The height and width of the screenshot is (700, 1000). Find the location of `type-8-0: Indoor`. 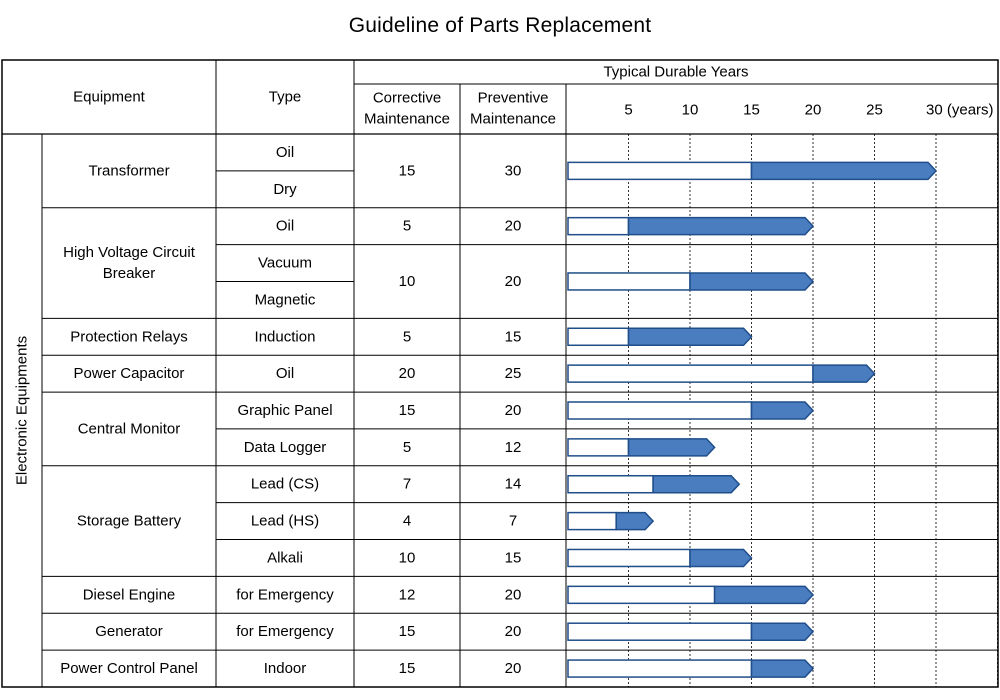

type-8-0: Indoor is located at coordinates (285, 668).